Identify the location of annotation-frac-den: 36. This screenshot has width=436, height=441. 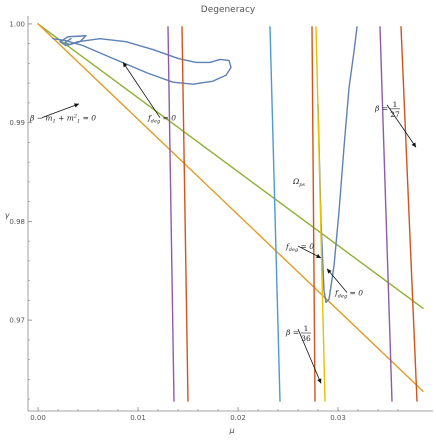
(306, 338).